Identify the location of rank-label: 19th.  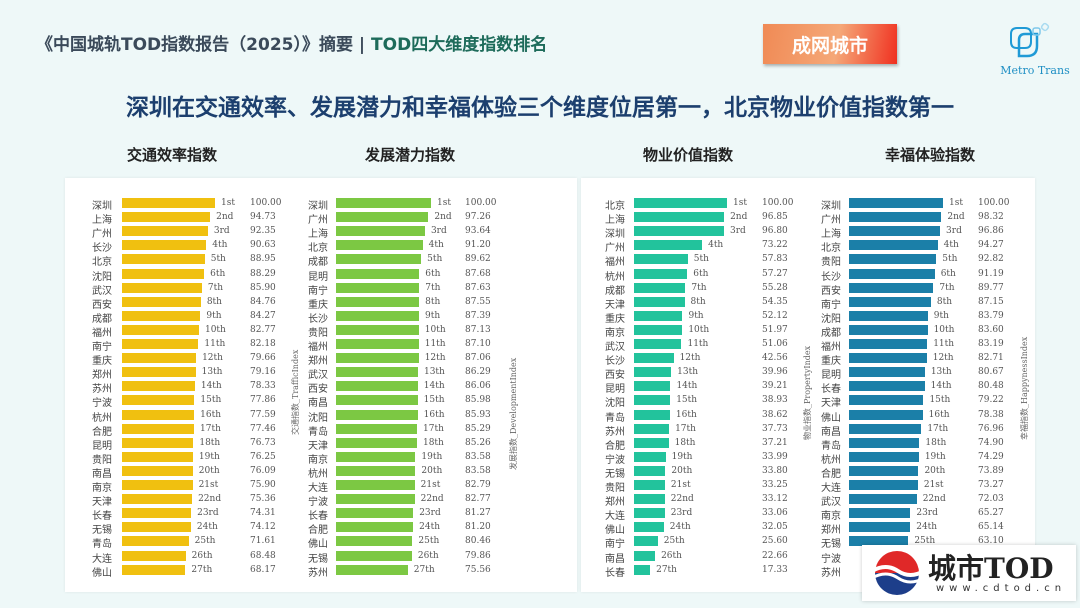
(432, 456).